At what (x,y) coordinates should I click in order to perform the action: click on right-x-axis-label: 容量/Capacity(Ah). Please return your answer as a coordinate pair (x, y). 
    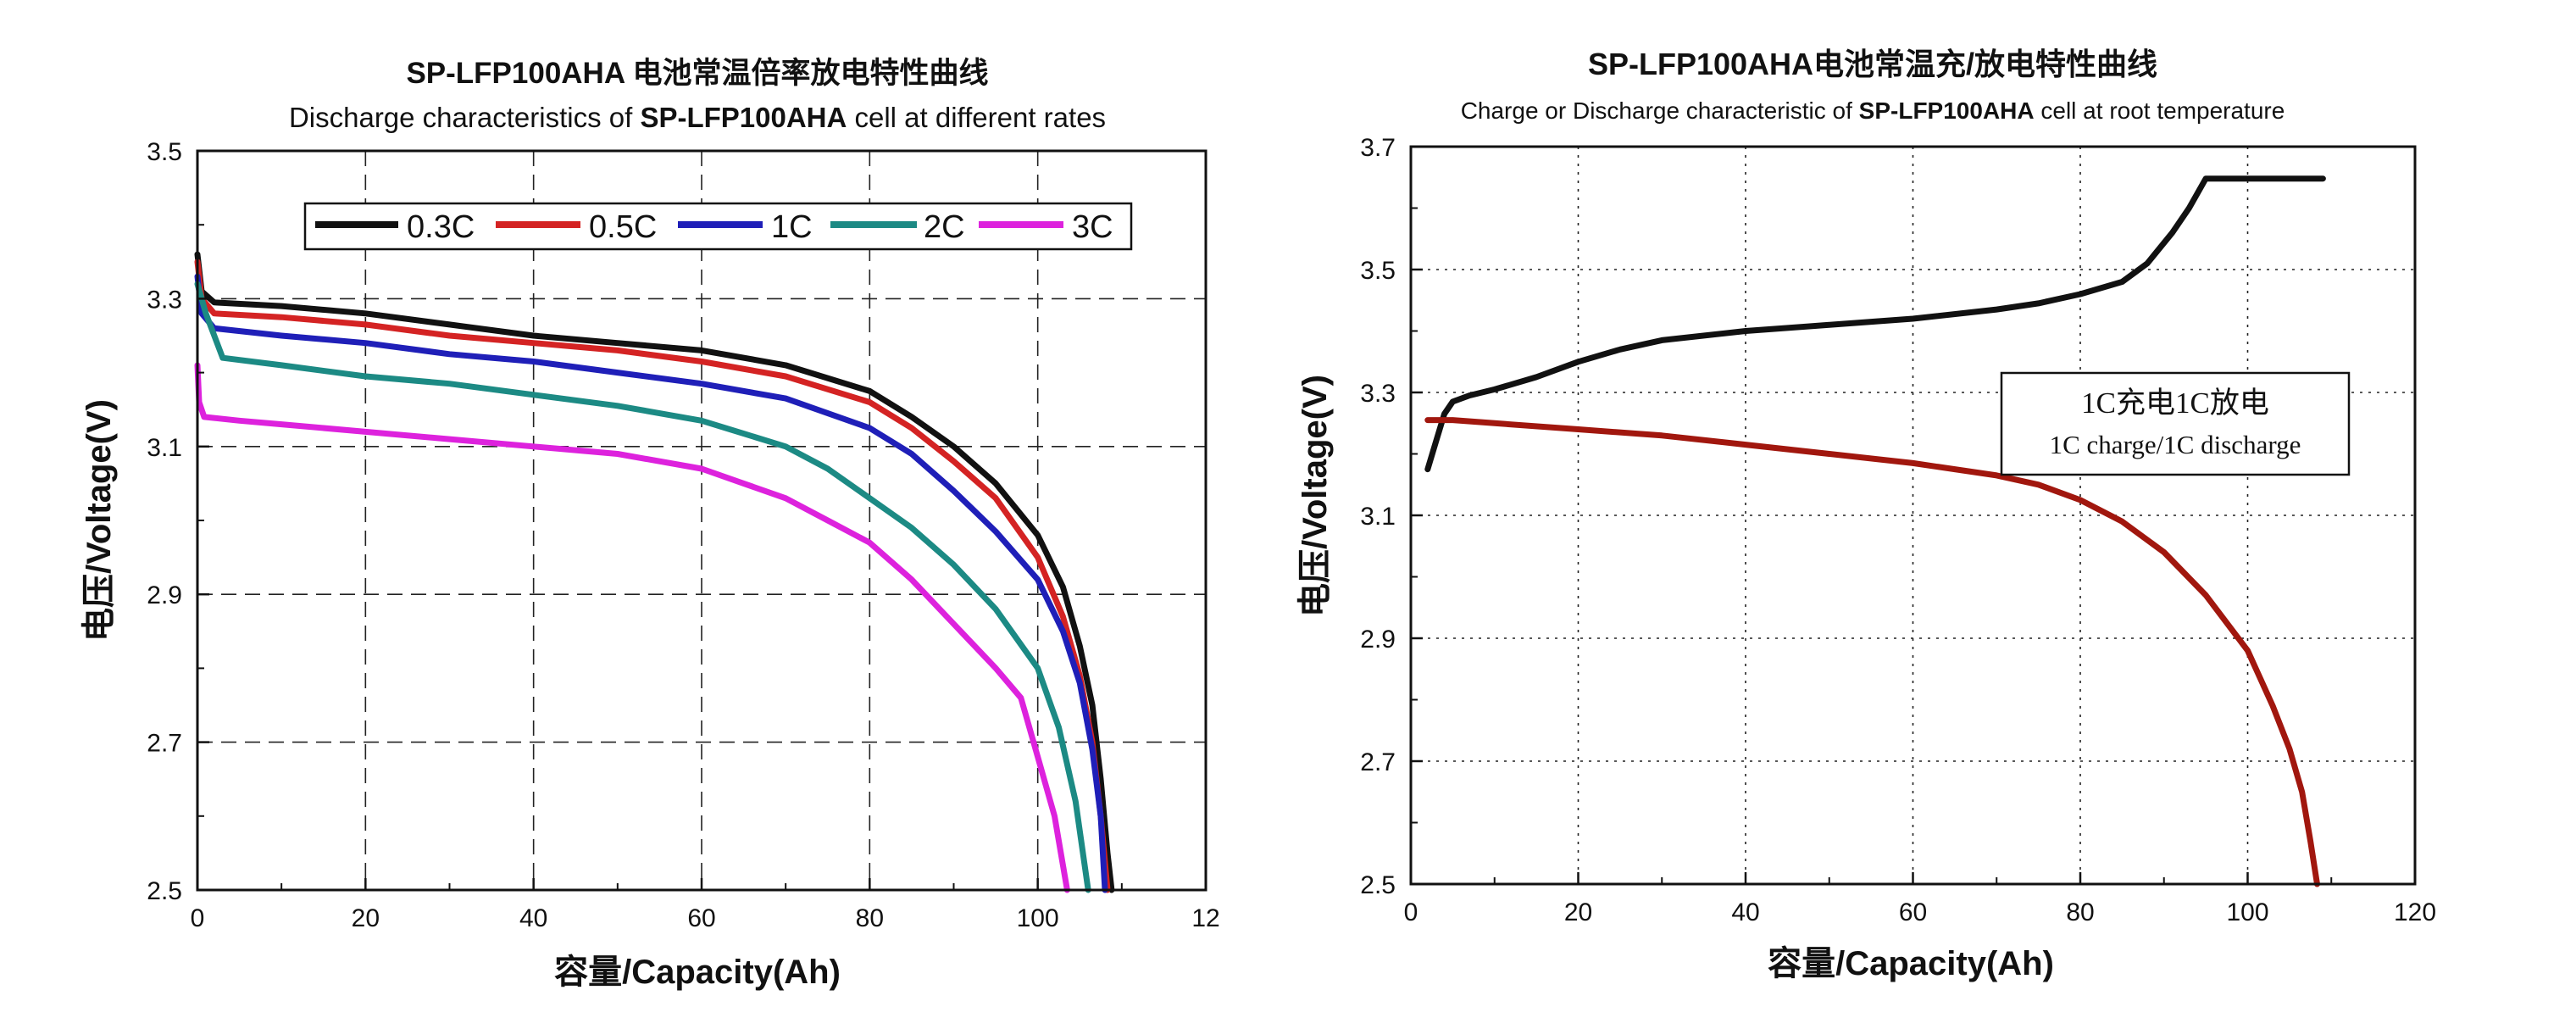
    Looking at the image, I should click on (1911, 964).